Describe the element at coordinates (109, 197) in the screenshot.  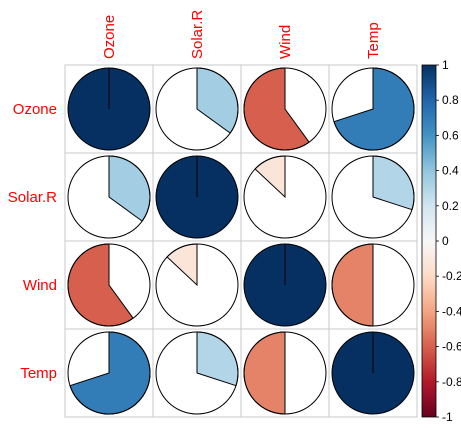
I see `pie-solarr-ozone` at that location.